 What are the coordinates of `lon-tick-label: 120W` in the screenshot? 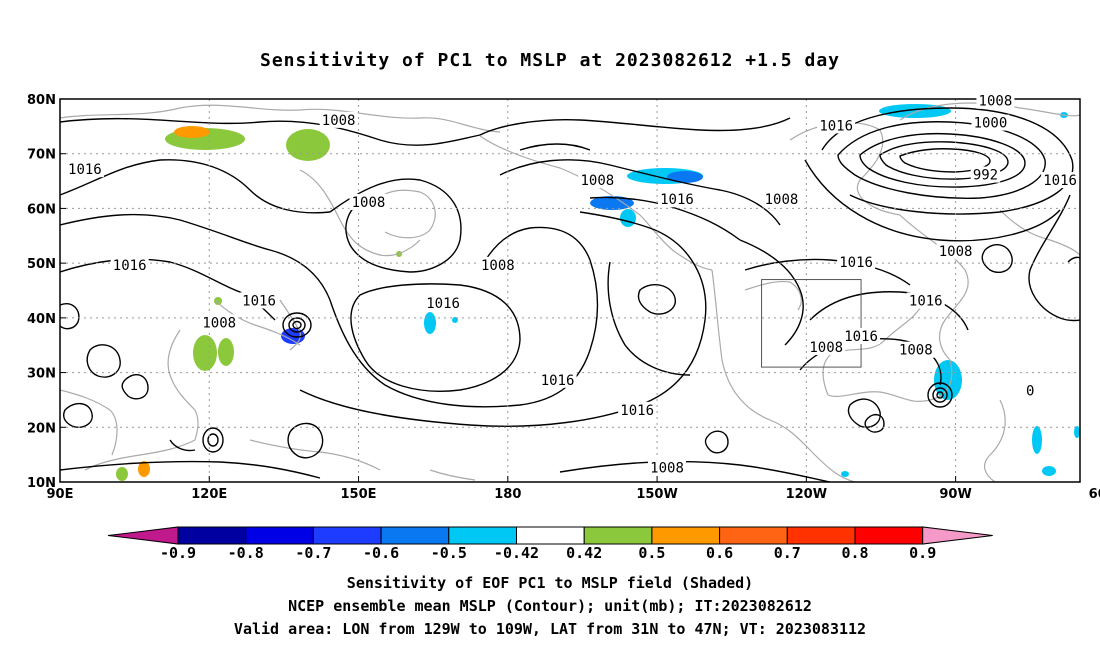 It's located at (806, 494).